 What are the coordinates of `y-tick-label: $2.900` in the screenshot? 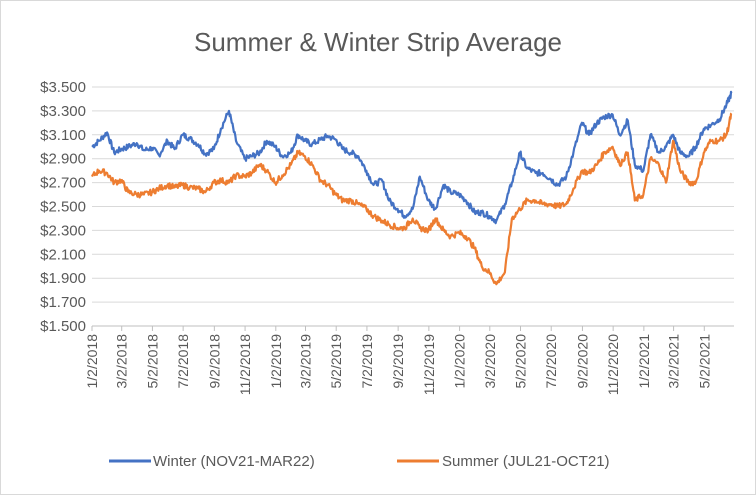 It's located at (63, 159).